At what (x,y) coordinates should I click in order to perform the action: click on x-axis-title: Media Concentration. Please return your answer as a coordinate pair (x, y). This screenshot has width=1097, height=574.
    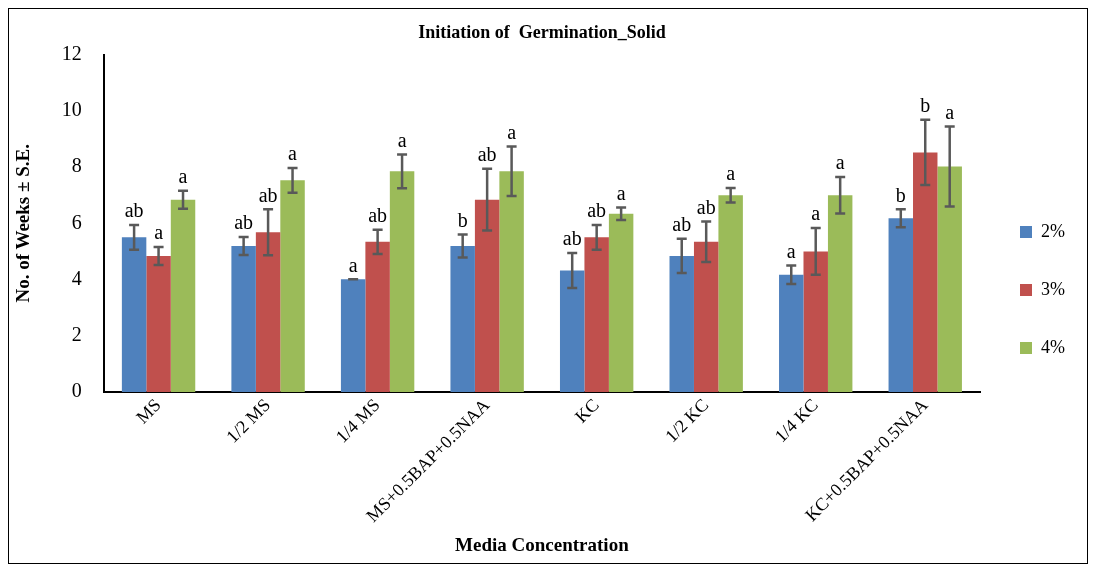
    Looking at the image, I should click on (542, 544).